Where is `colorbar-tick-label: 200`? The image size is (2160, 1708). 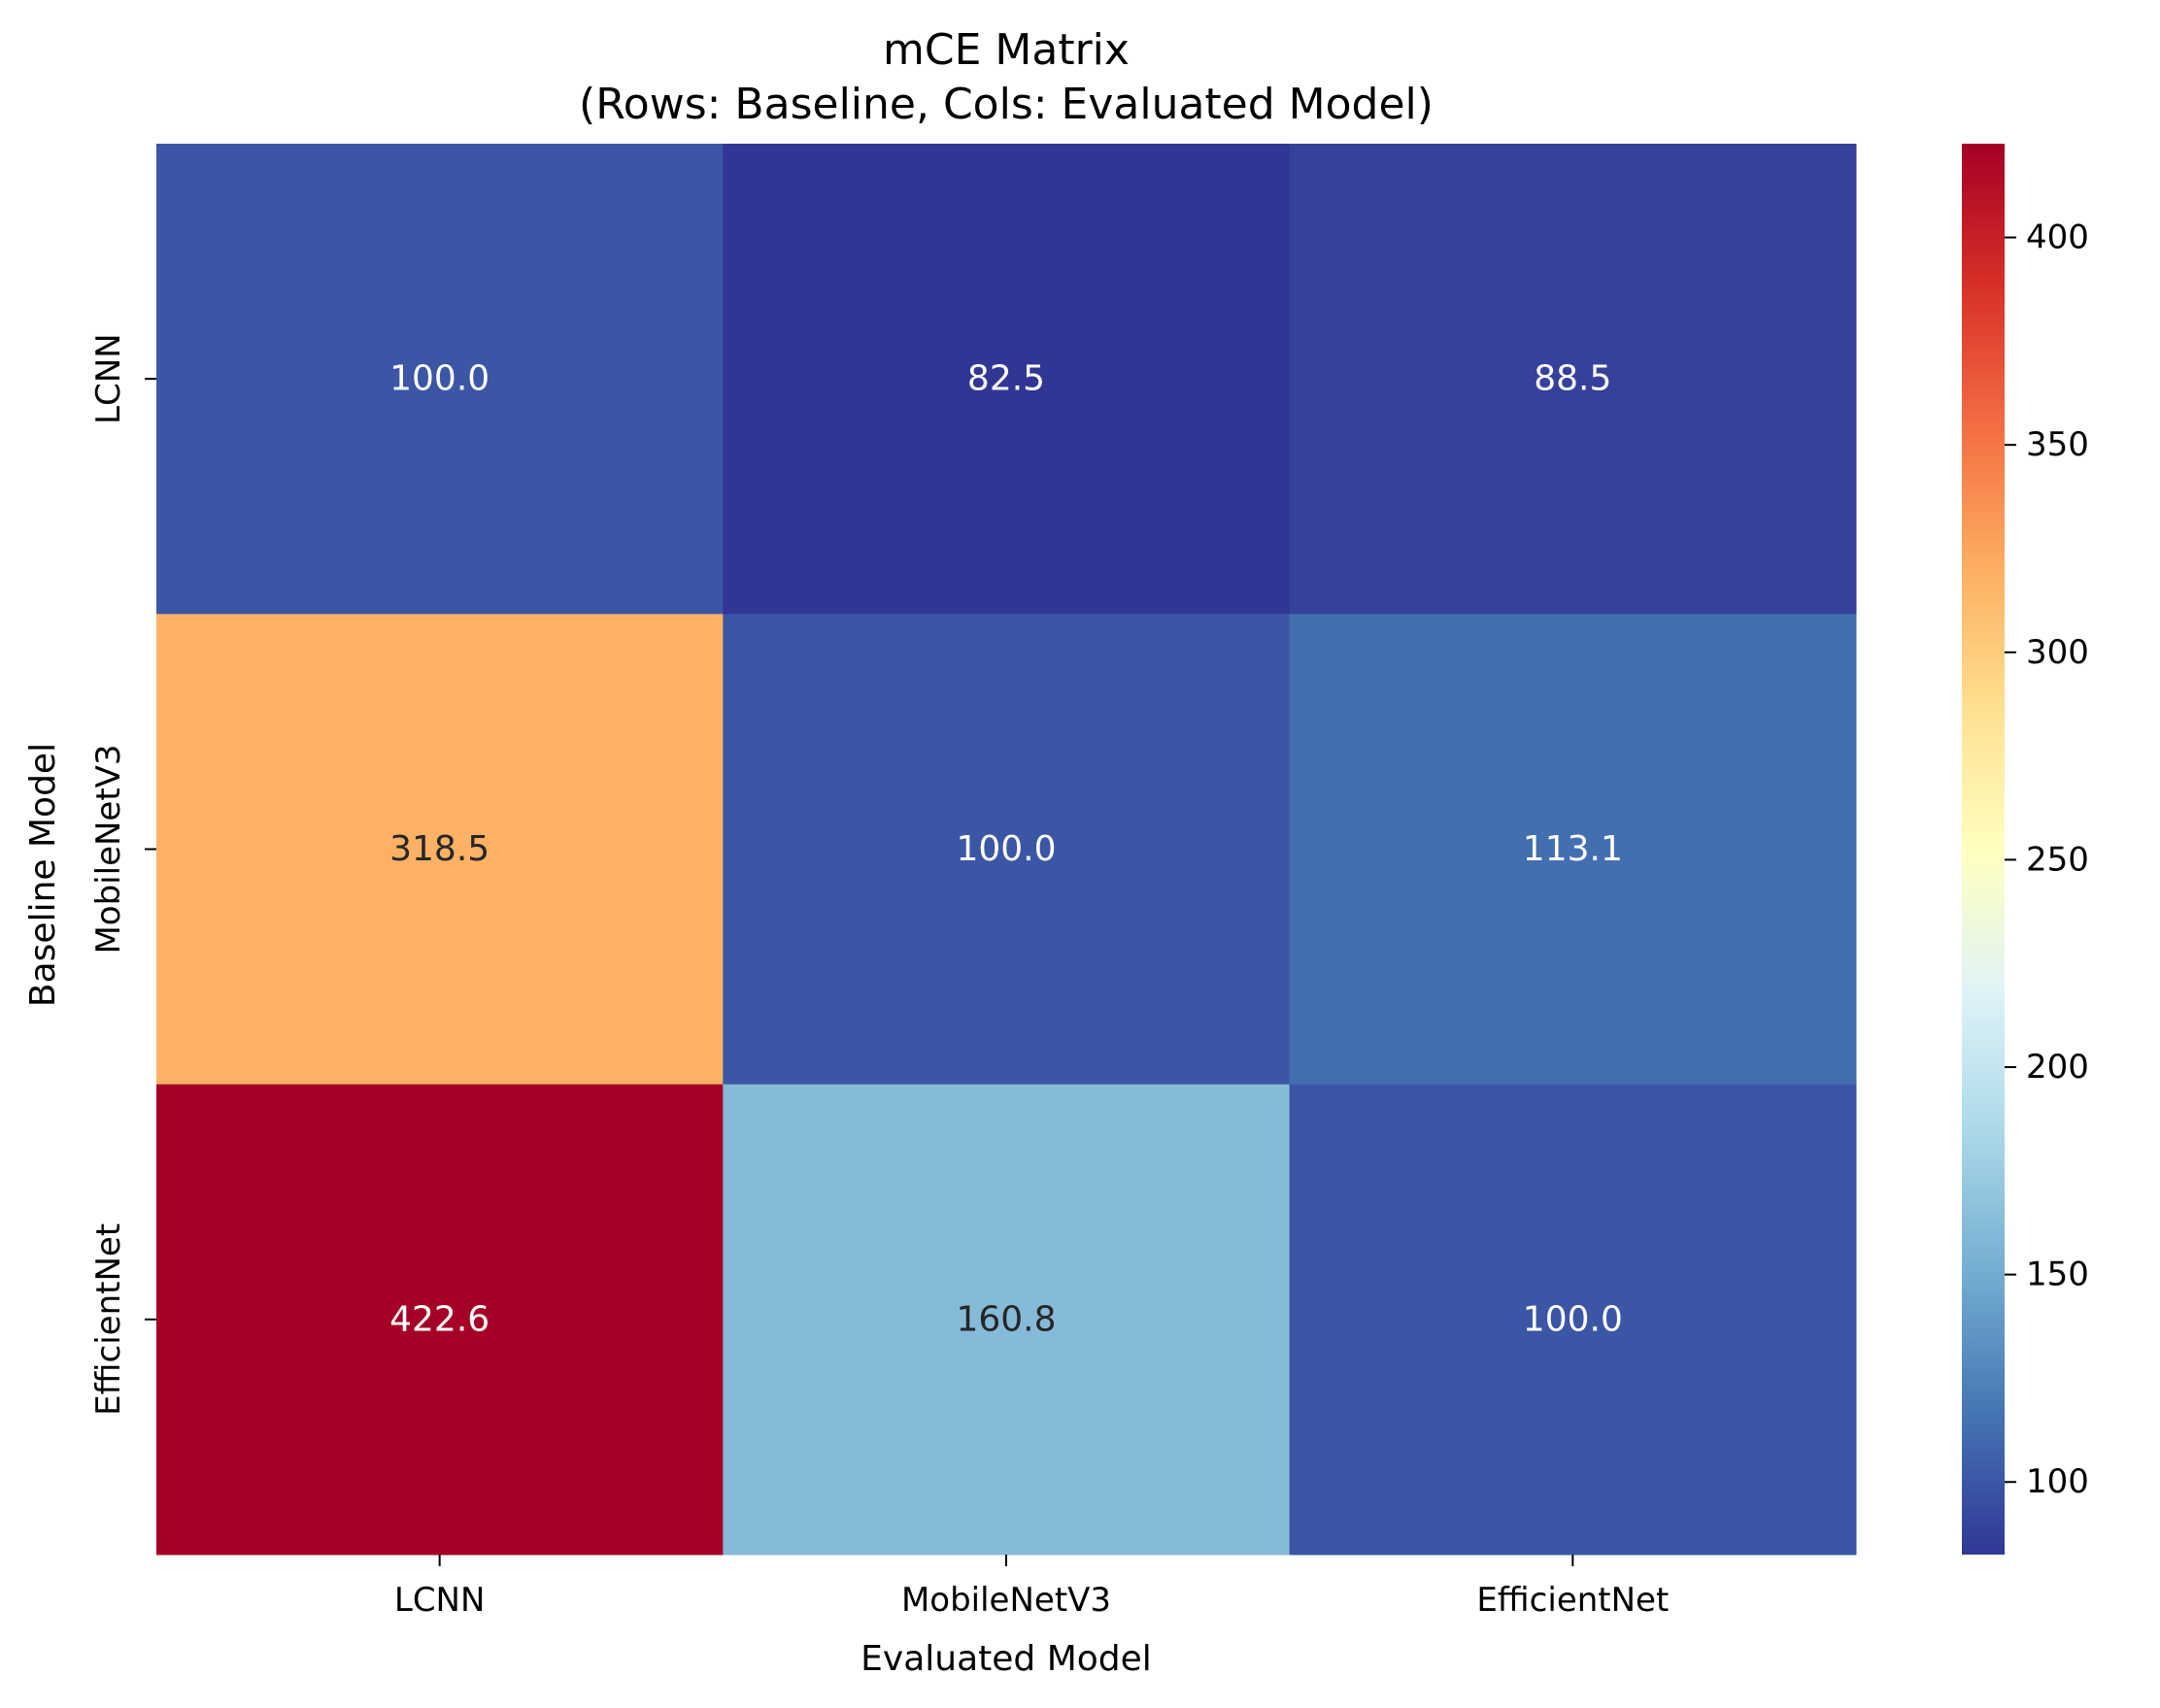
colorbar-tick-label: 200 is located at coordinates (2057, 1067).